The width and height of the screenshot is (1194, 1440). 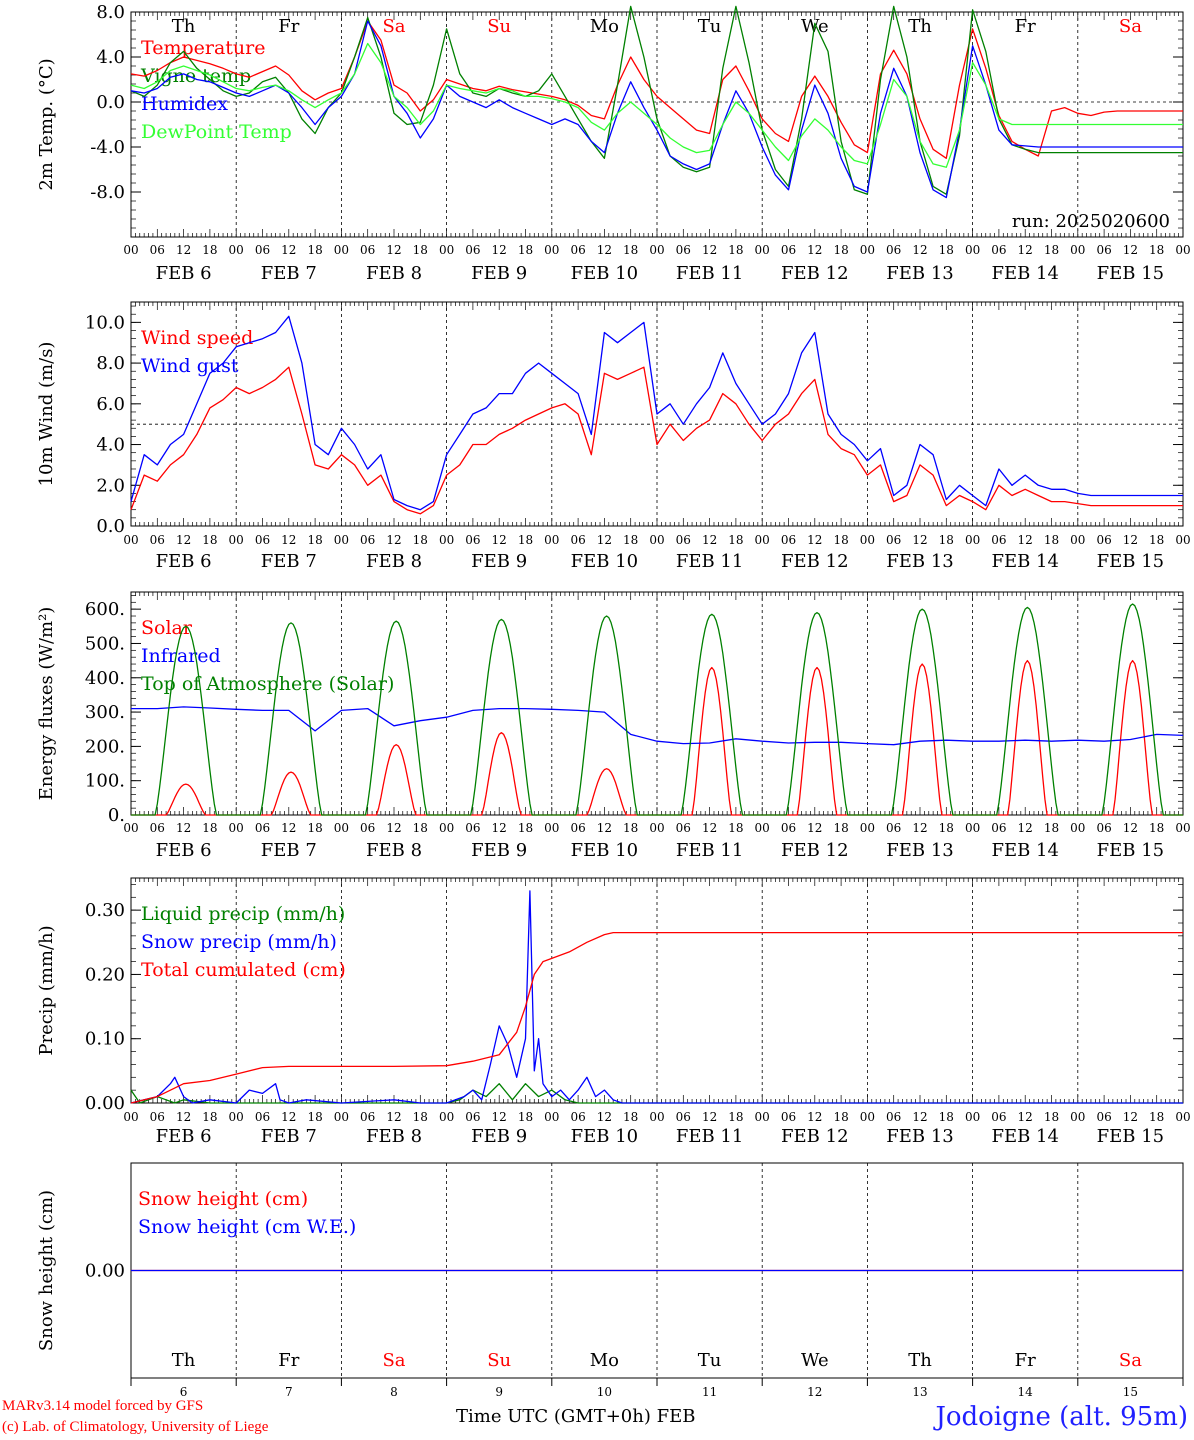 What do you see at coordinates (46, 704) in the screenshot?
I see `y-axis-label: Energy fluxes (W/m²)` at bounding box center [46, 704].